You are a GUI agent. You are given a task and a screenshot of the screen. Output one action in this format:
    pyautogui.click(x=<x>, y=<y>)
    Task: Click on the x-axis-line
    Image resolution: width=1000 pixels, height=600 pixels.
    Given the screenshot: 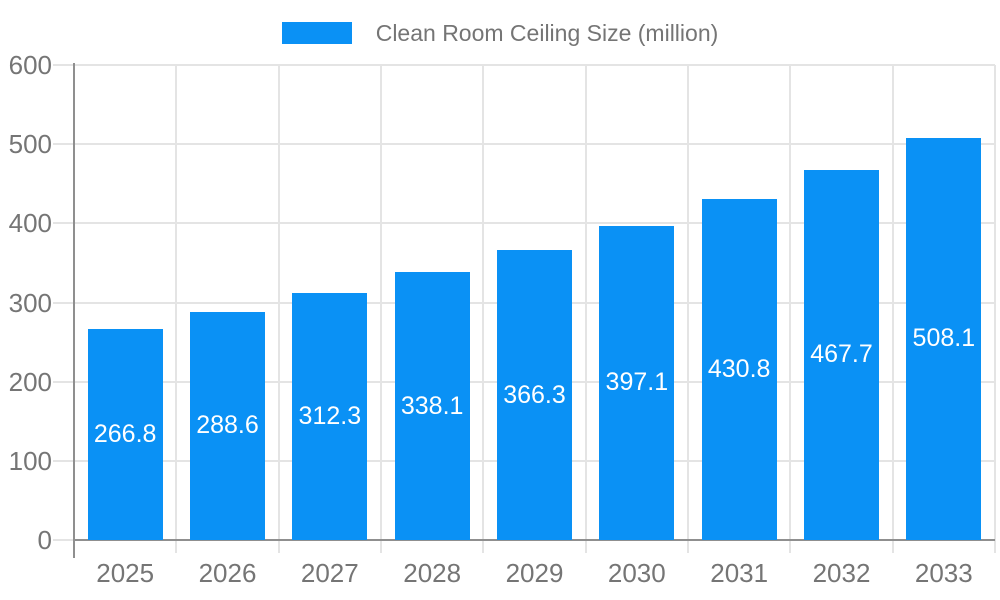 What is the action you would take?
    pyautogui.click(x=534, y=540)
    